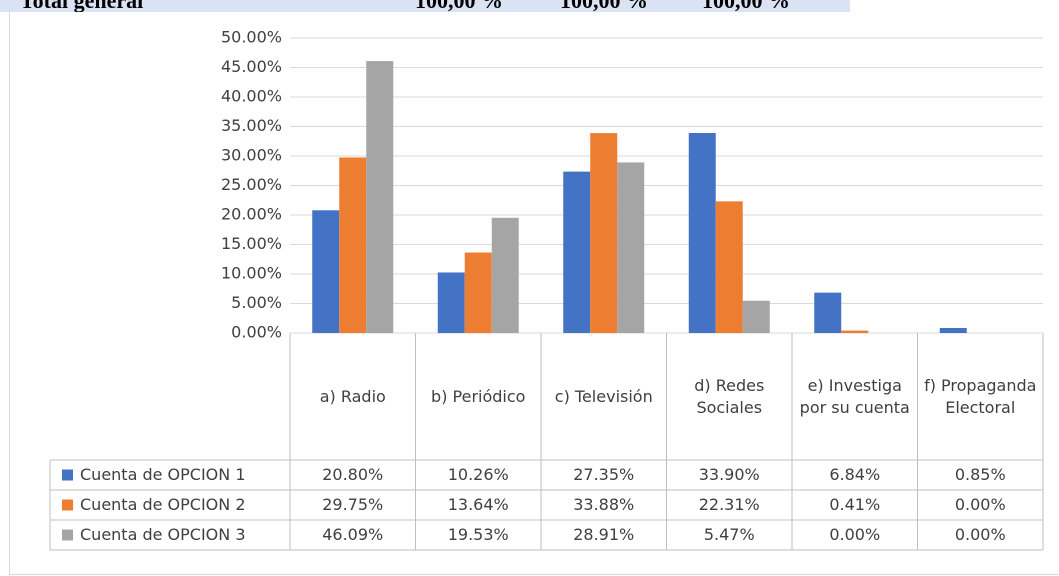 The height and width of the screenshot is (576, 1059). Describe the element at coordinates (251, 96) in the screenshot. I see `y-tick-label: 40.00%` at that location.